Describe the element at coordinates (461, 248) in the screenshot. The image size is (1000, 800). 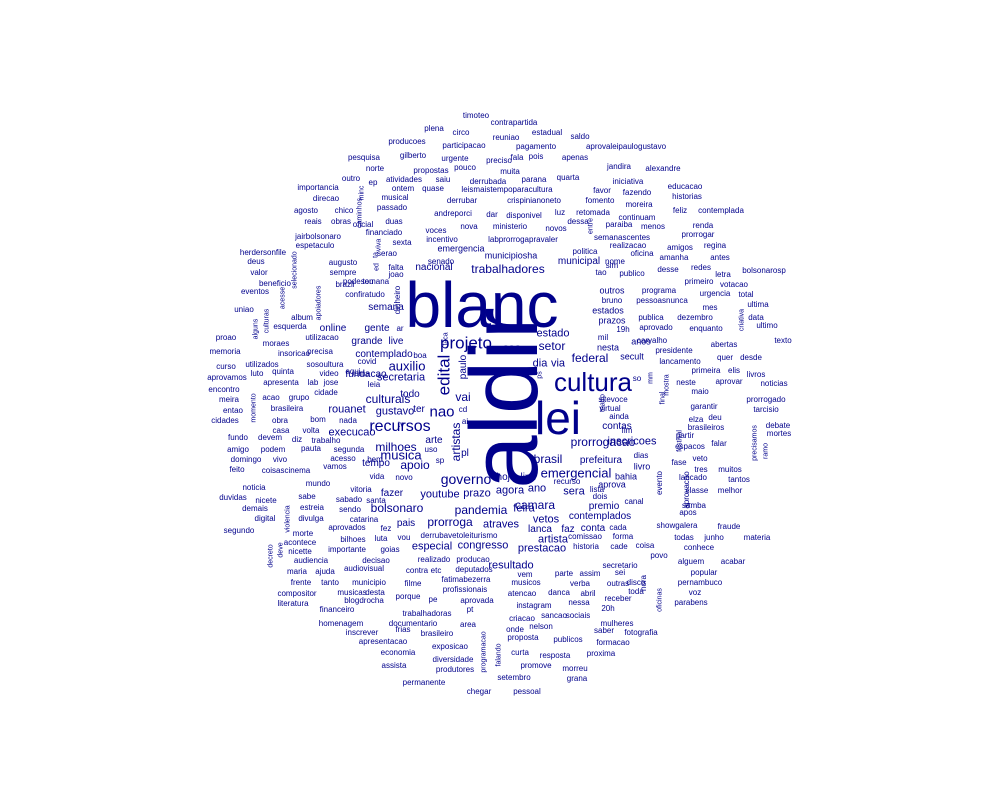
I see `word-emergencia: emergencia` at that location.